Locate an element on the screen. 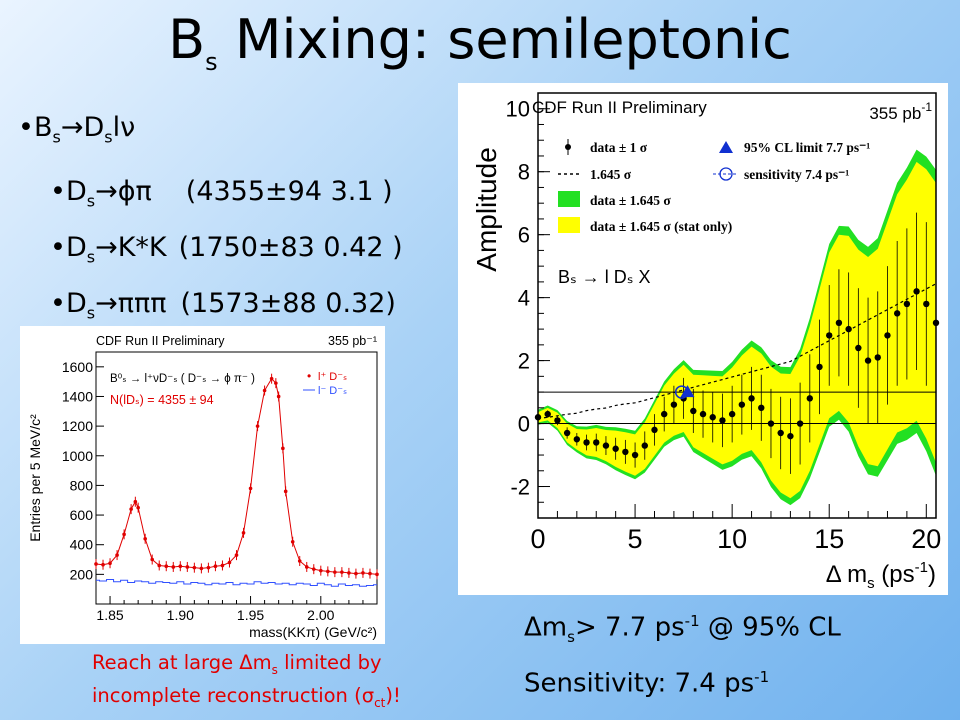 The width and height of the screenshot is (960, 720). bullet-ds-kstark: •Ds→K*K (1750±83 0.42 ) is located at coordinates (226, 249).